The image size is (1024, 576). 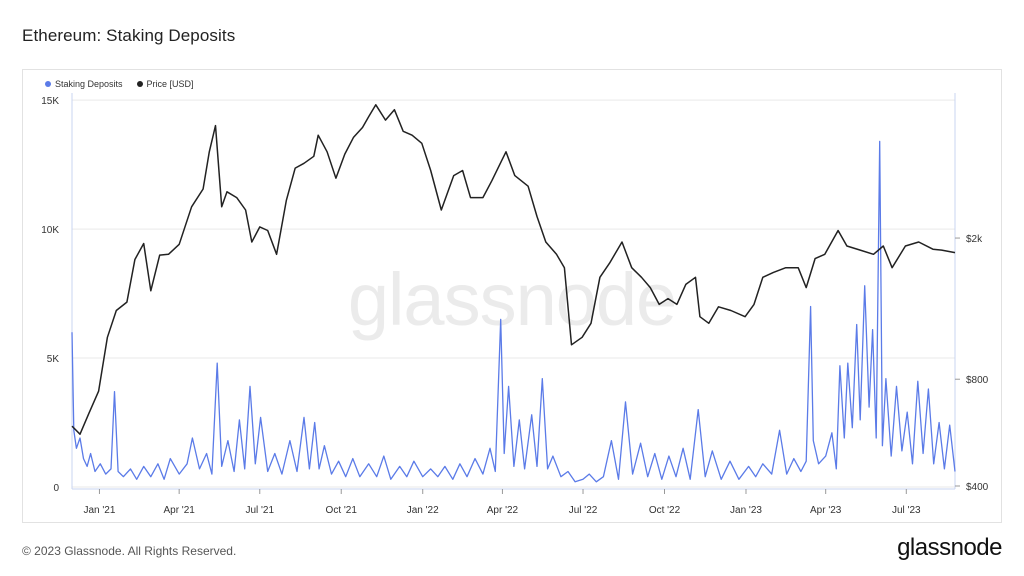 What do you see at coordinates (48, 84) in the screenshot?
I see `legend-dot-staking-deposits` at bounding box center [48, 84].